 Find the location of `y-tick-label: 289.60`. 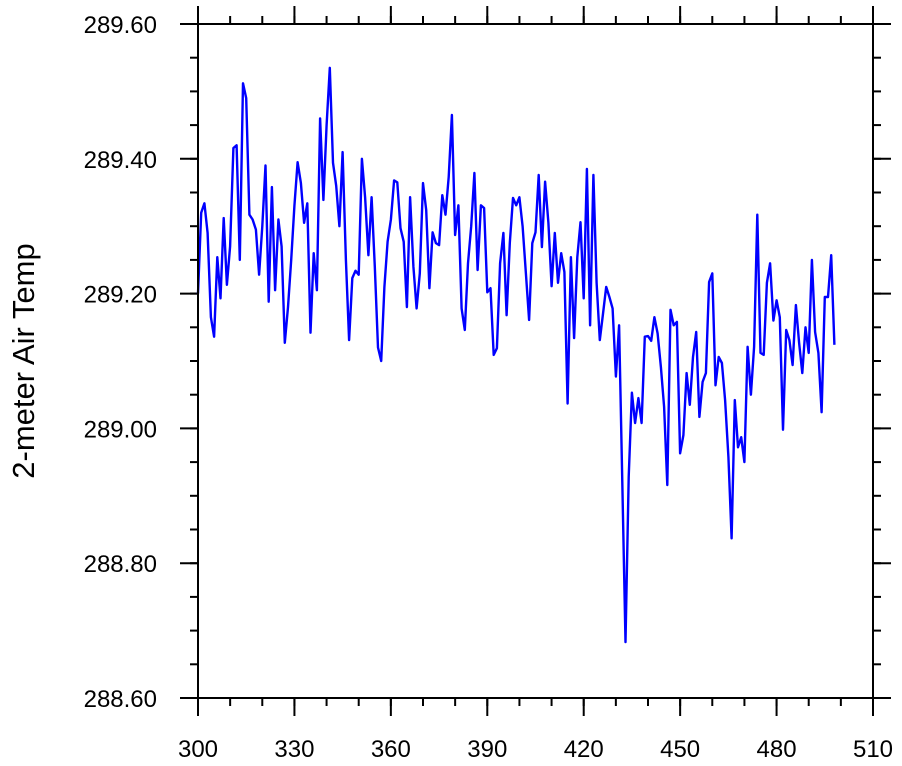

y-tick-label: 289.60 is located at coordinates (120, 25).